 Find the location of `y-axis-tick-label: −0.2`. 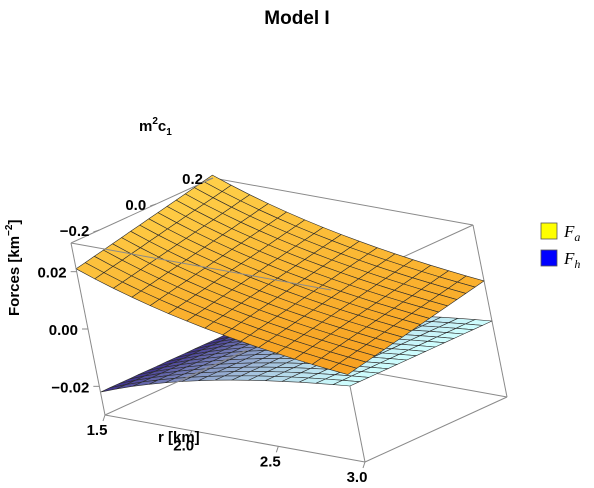

y-axis-tick-label: −0.2 is located at coordinates (75, 231).